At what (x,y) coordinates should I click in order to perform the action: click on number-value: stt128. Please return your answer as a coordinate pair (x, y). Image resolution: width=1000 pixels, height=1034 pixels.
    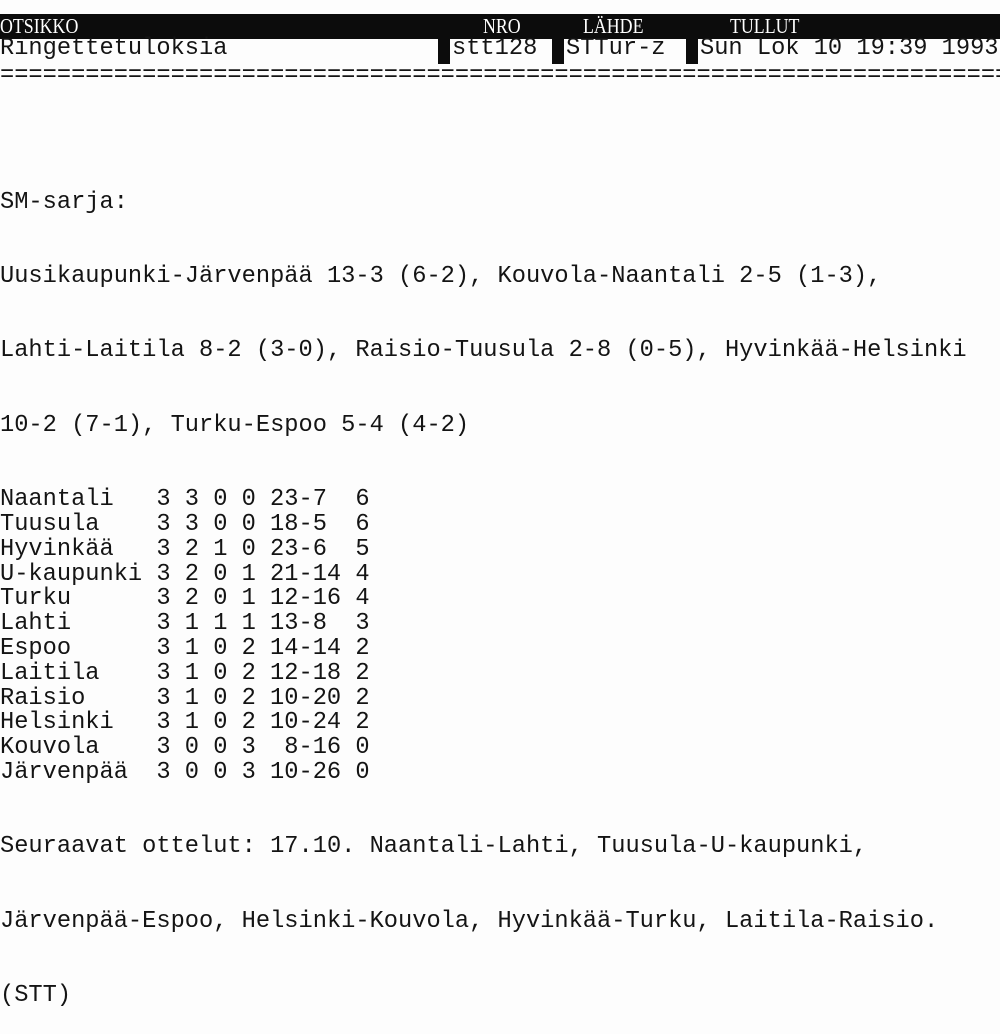
    Looking at the image, I should click on (495, 48).